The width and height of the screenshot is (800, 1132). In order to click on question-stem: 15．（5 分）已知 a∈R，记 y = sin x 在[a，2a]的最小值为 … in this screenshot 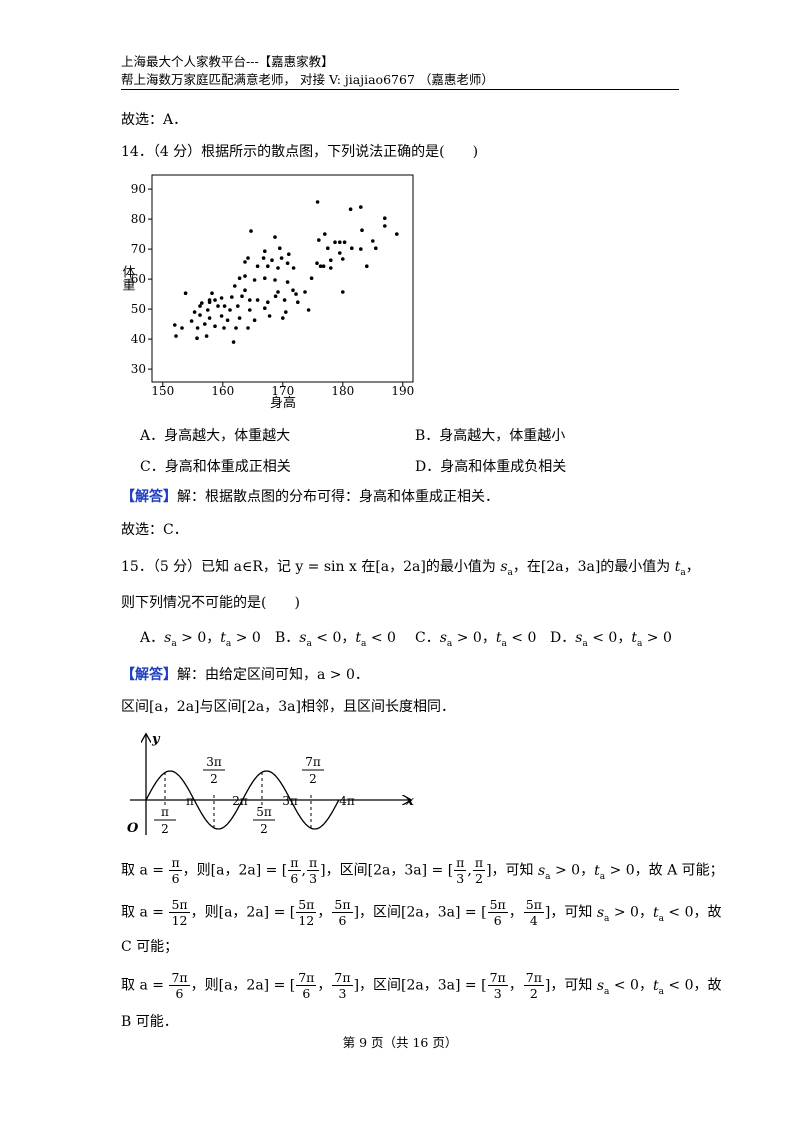, I will do `click(410, 570)`.